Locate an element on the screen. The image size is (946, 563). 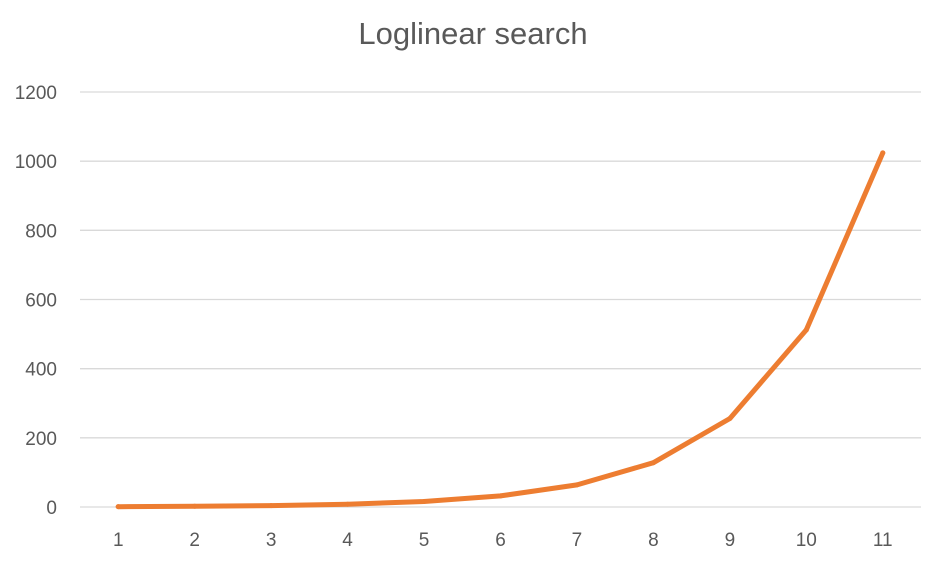
y-tick-label: 400 is located at coordinates (41, 370).